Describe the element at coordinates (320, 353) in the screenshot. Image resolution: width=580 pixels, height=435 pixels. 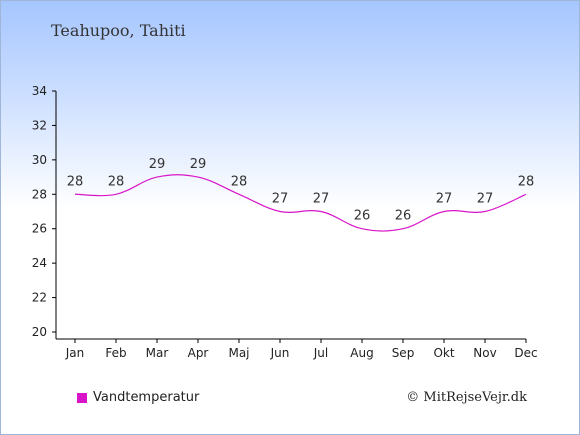
I see `x-tick-label: Jul` at that location.